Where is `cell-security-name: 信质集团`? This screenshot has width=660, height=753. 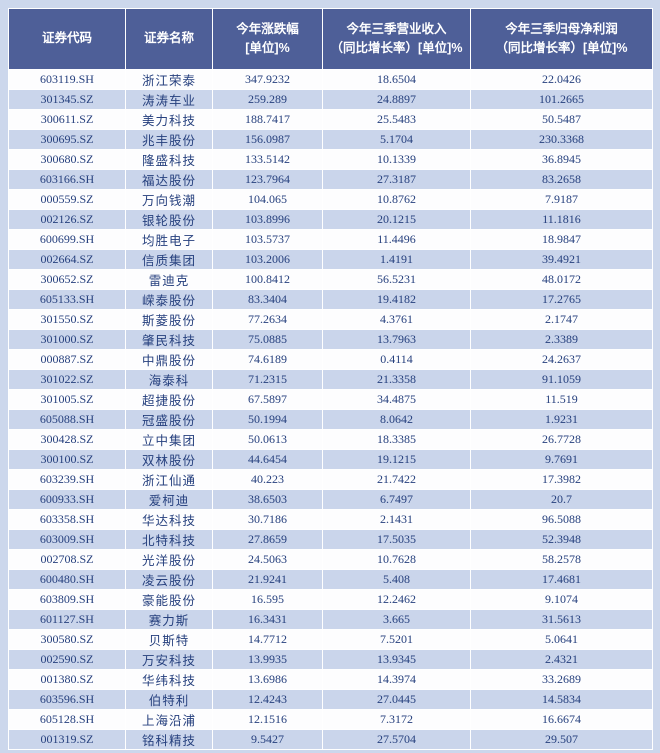
cell-security-name: 信质集团 is located at coordinates (169, 259).